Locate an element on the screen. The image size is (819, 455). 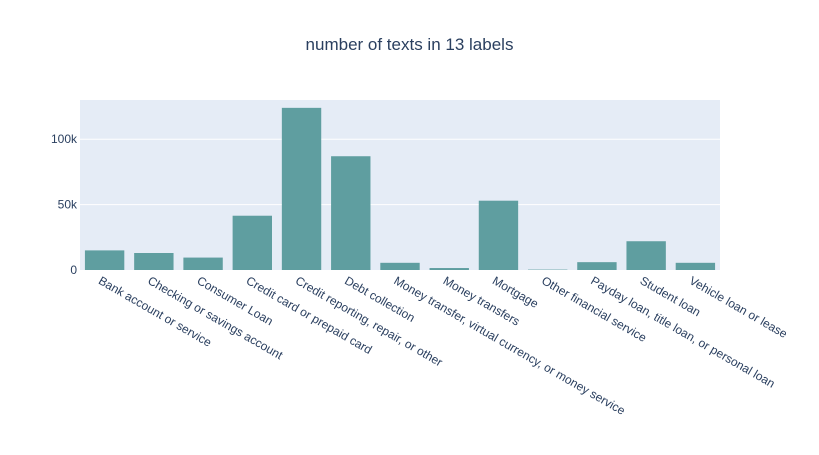
y-tick-label: 100k is located at coordinates (64, 139).